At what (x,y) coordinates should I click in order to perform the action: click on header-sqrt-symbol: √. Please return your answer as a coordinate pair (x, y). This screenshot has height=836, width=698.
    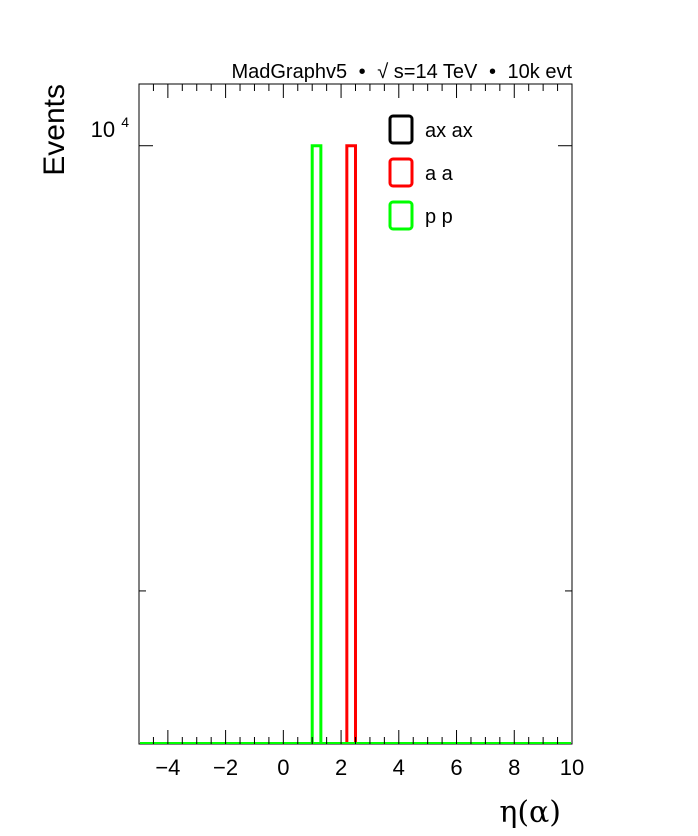
    Looking at the image, I should click on (382, 72).